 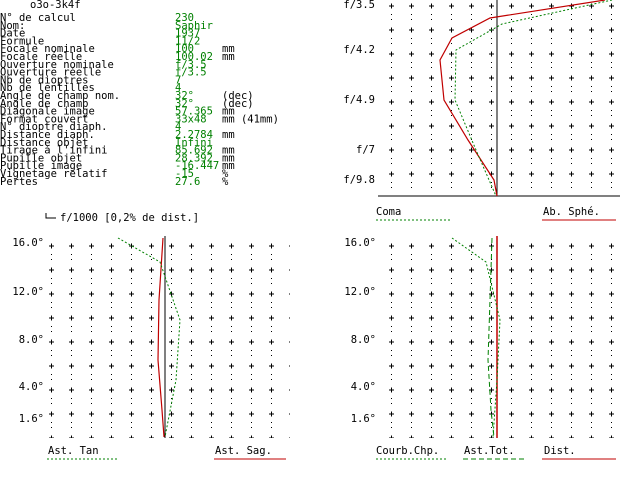 What do you see at coordinates (194, 57) in the screenshot?
I see `param-value: 100.02` at bounding box center [194, 57].